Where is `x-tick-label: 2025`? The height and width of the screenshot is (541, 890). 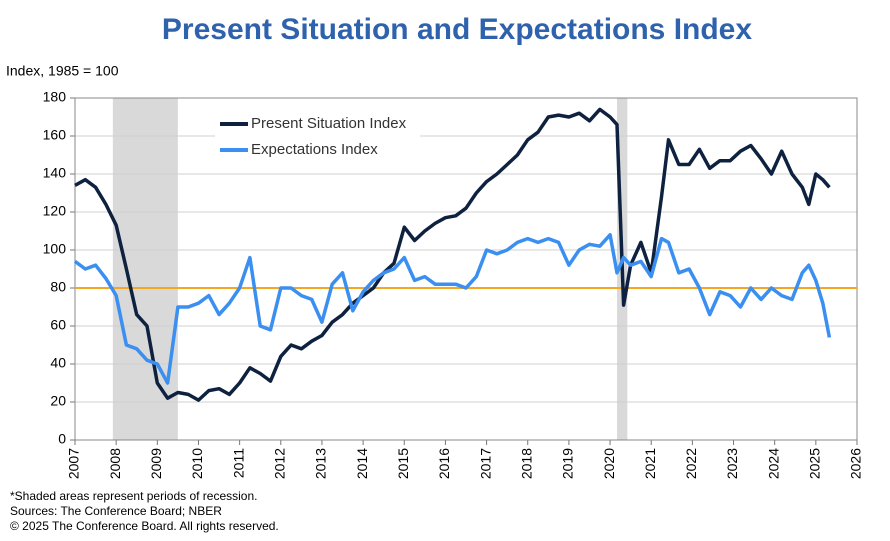
x-tick-label: 2025 is located at coordinates (815, 463).